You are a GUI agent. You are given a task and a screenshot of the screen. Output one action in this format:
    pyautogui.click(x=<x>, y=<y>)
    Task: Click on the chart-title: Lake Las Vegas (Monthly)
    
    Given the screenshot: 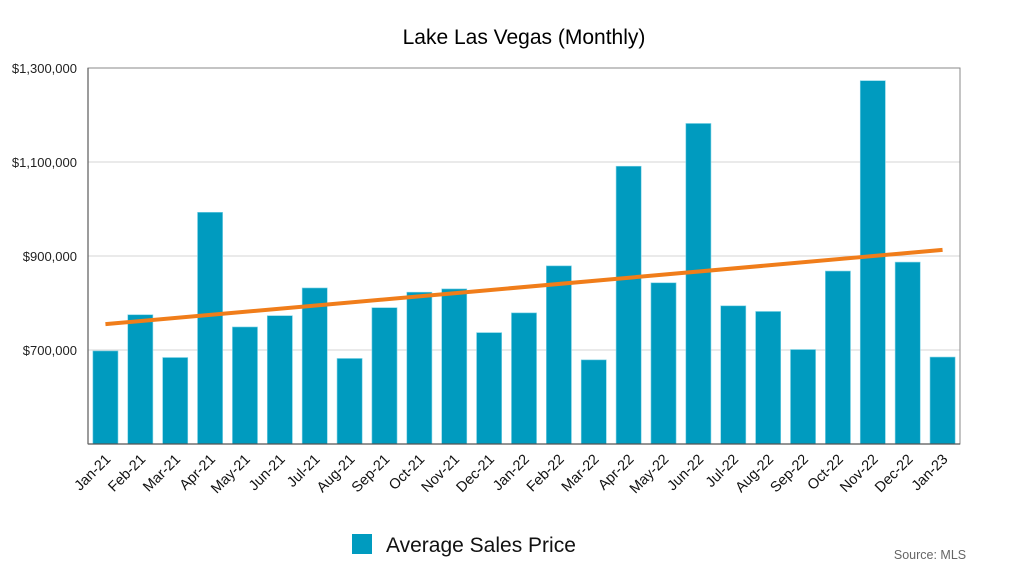 What is the action you would take?
    pyautogui.click(x=524, y=37)
    